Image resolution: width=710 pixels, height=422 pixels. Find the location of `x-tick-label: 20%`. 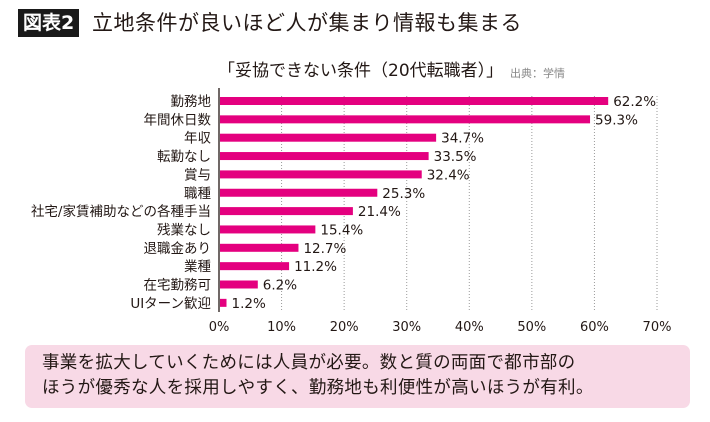

x-tick-label: 20% is located at coordinates (344, 327).